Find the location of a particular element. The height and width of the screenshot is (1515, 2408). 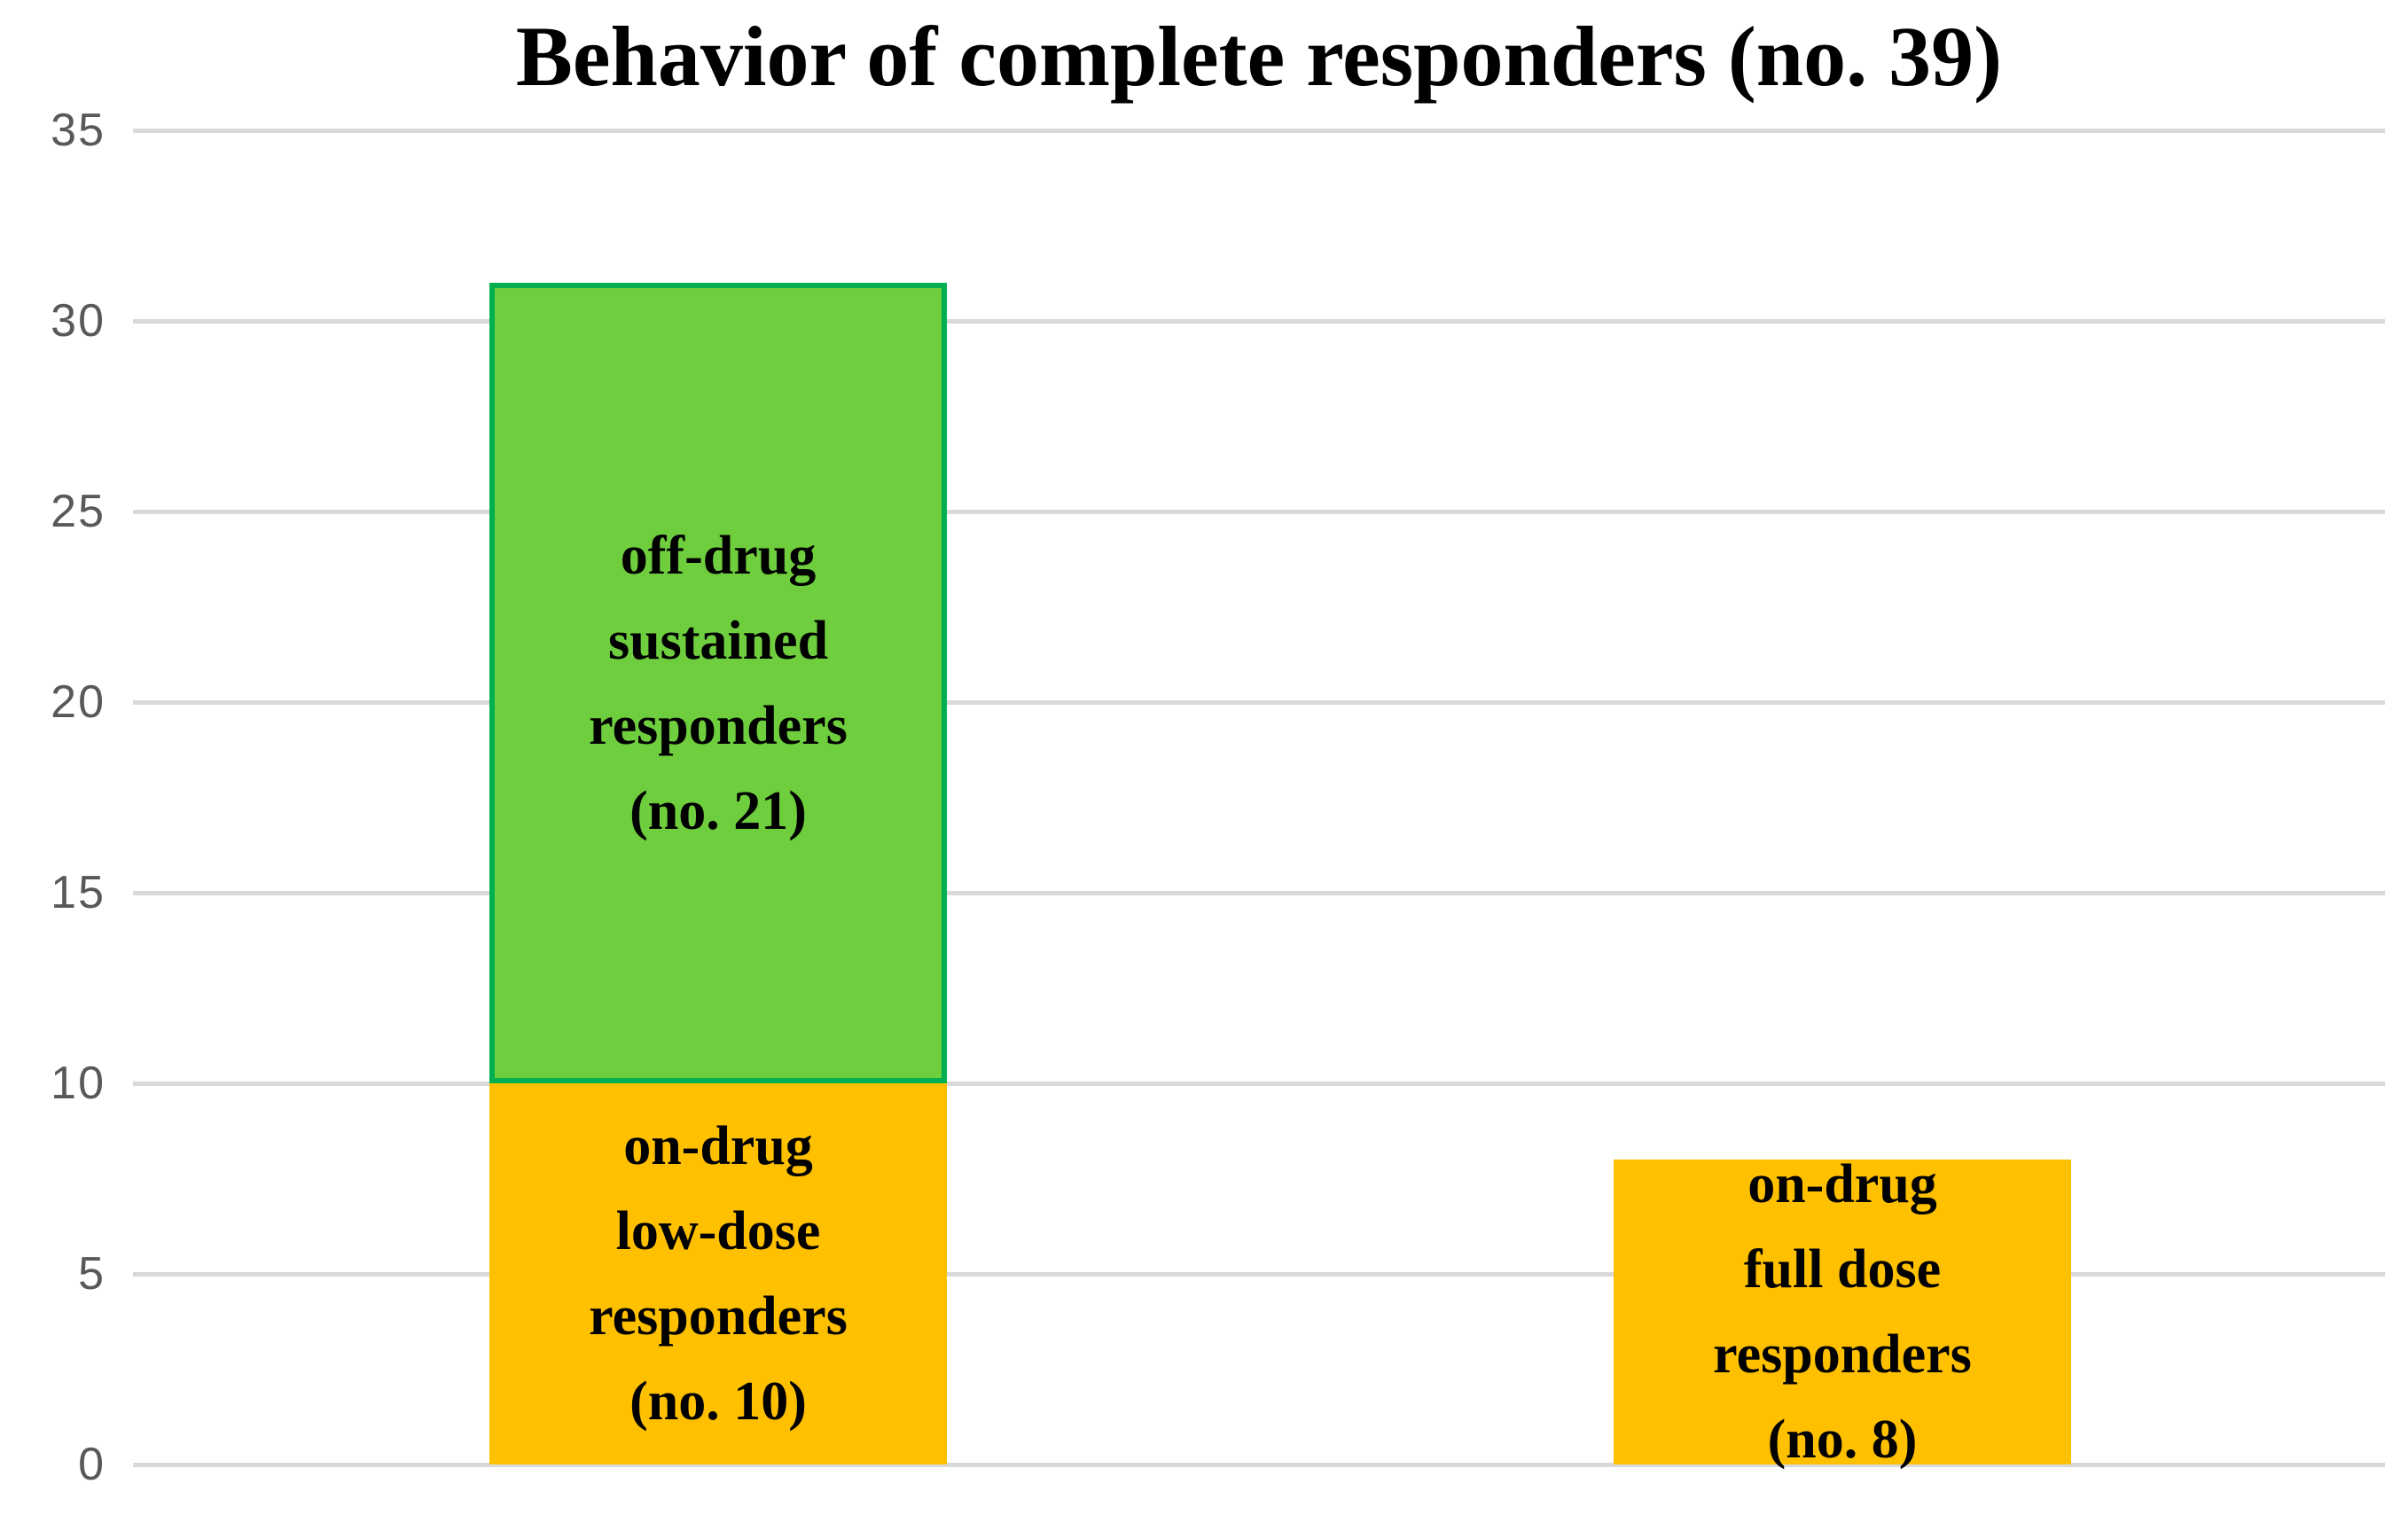

bar-segment-label-line: (no. 21) is located at coordinates (718, 811).